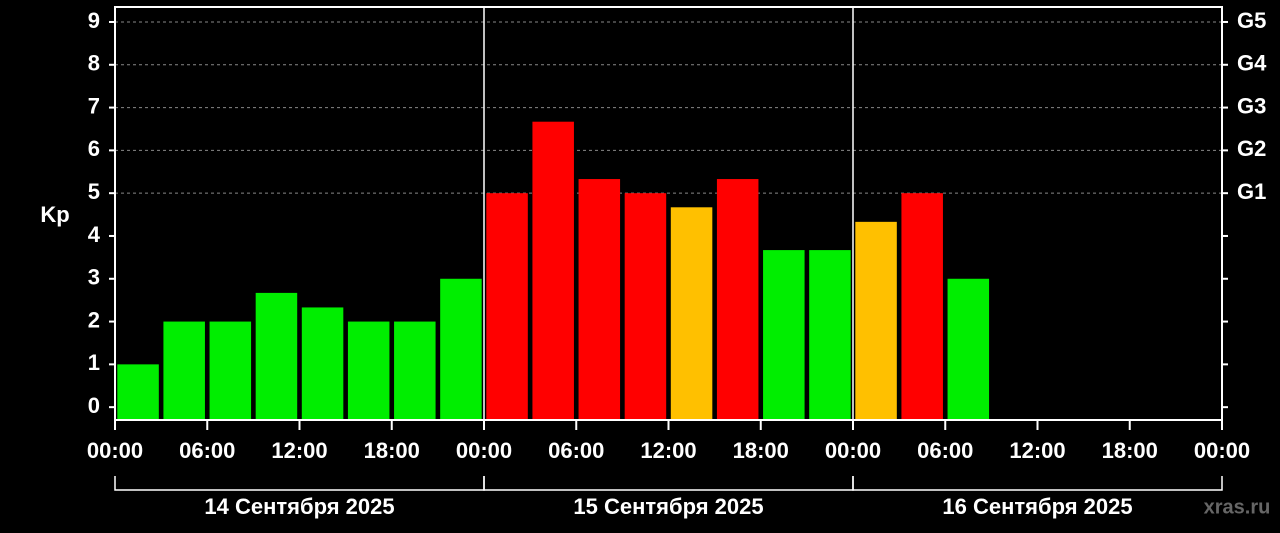 The image size is (1280, 533). Describe the element at coordinates (1251, 148) in the screenshot. I see `y2-tick-label: G2` at that location.